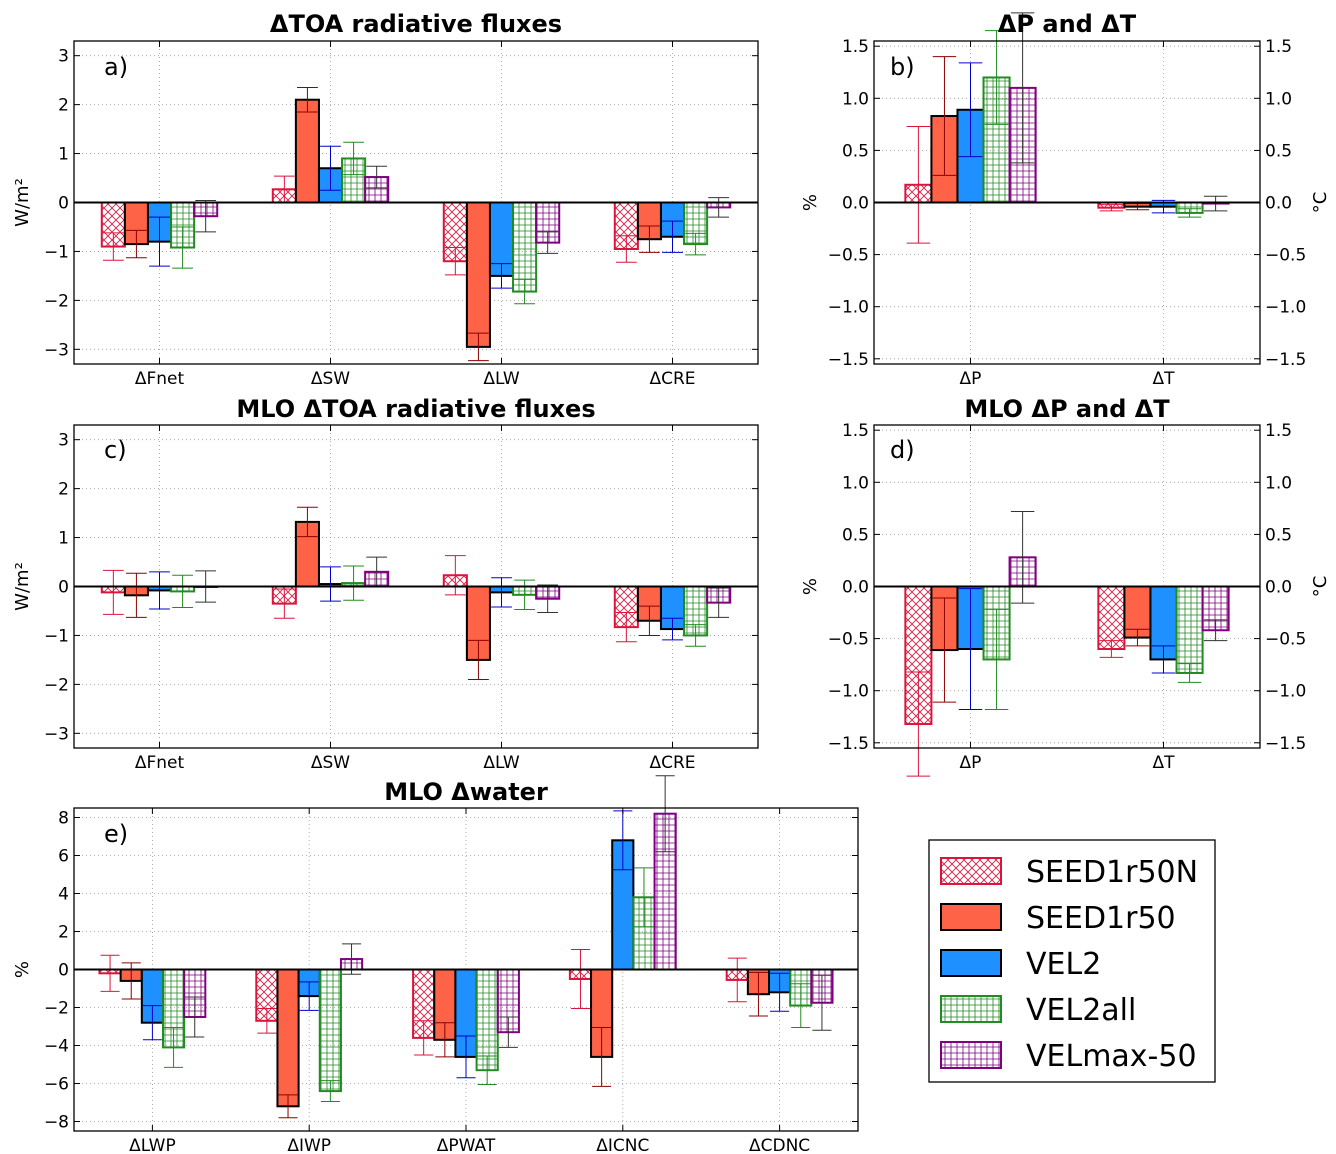  Describe the element at coordinates (1111, 1056) in the screenshot. I see `legend-label: VELmax-50` at that location.